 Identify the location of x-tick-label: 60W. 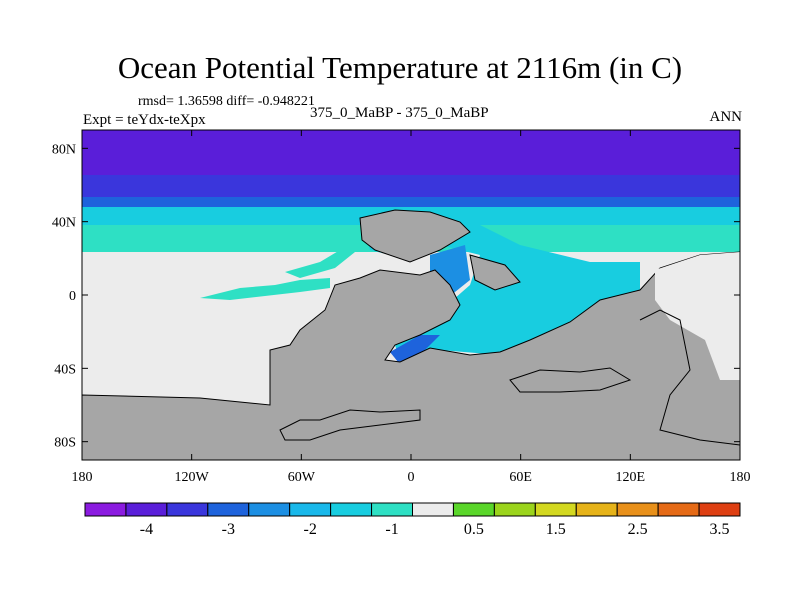
(302, 477).